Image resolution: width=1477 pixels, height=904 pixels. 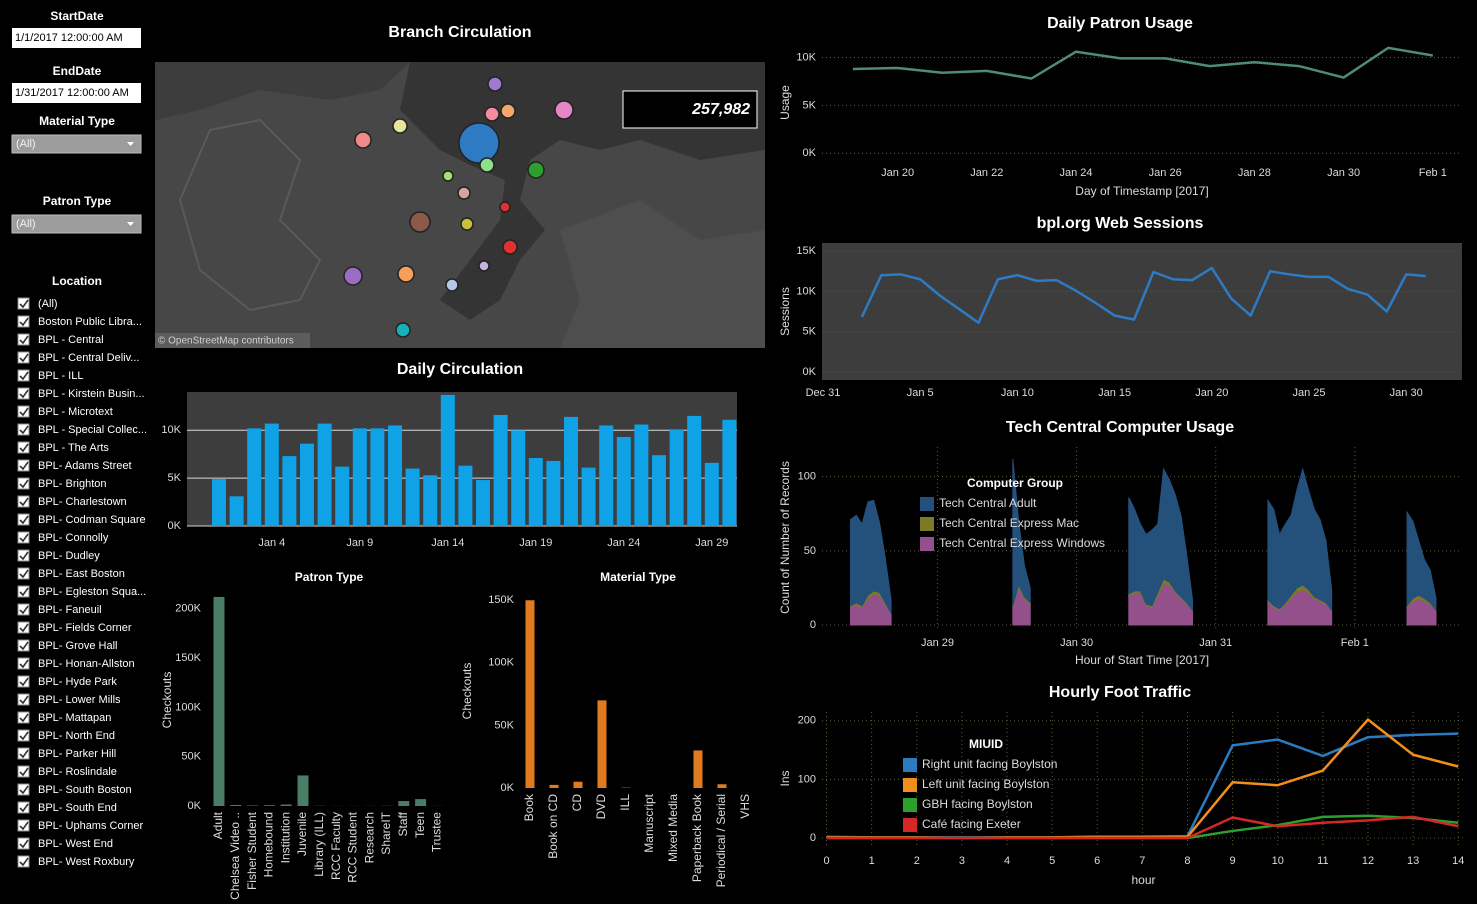 What do you see at coordinates (989, 764) in the screenshot?
I see `legend-label: Right unit facing Boylston` at bounding box center [989, 764].